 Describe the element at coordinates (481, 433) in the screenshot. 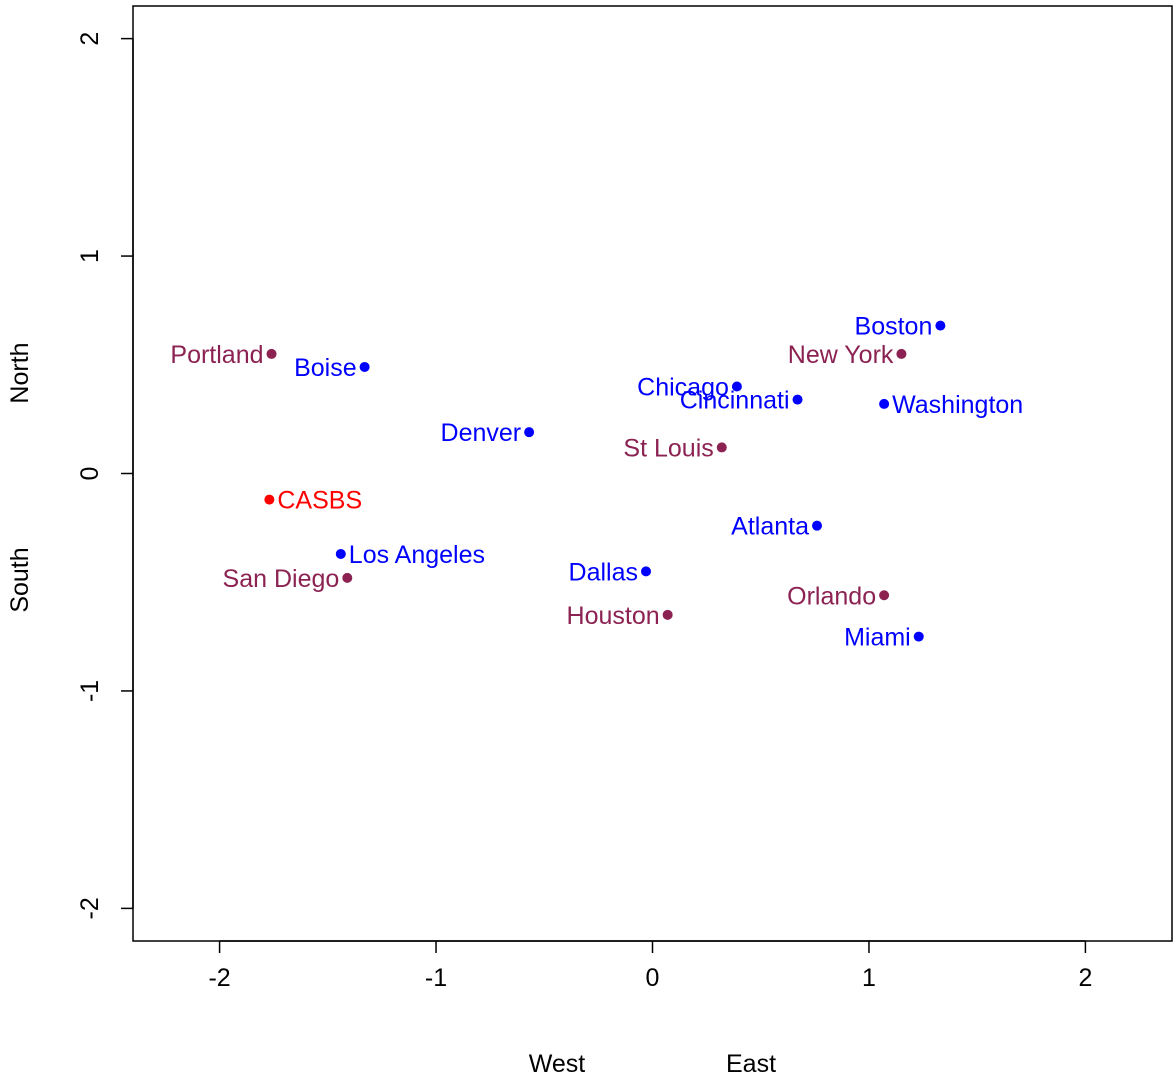

I see `point-label-denver: Denver` at that location.